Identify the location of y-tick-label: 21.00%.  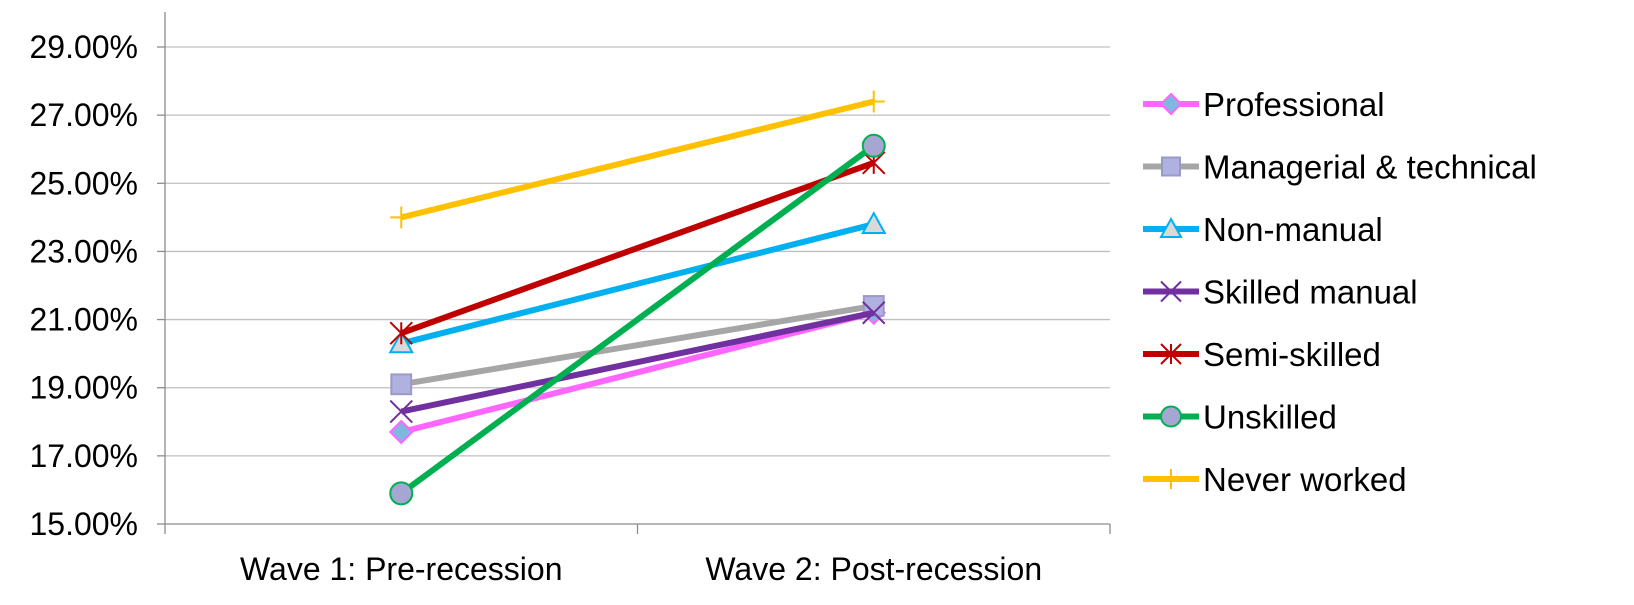
(83, 320).